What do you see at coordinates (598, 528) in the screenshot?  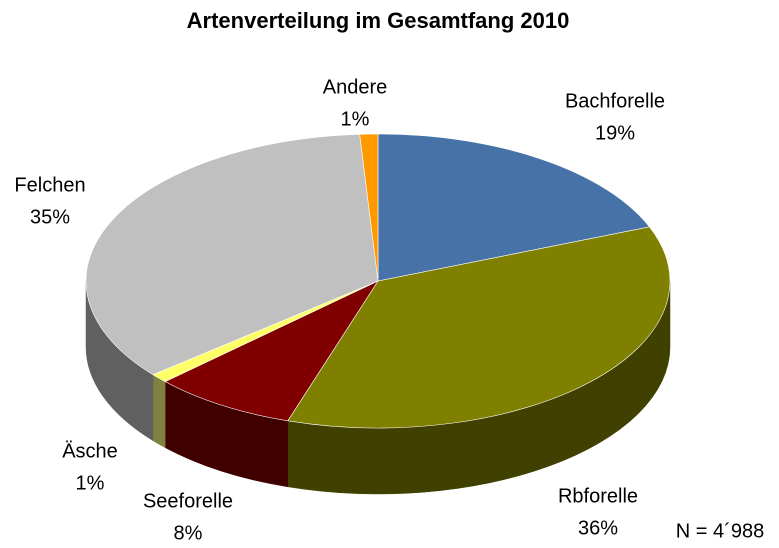 I see `slice-value-label: 36%` at bounding box center [598, 528].